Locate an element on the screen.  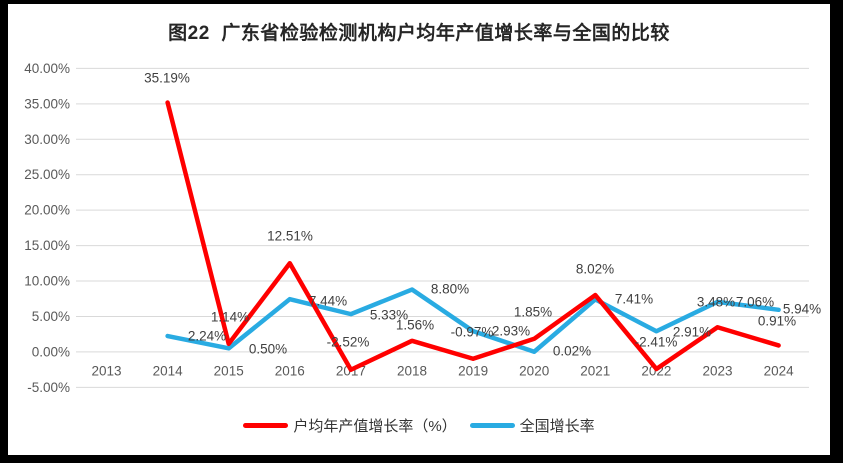
legend-label-national: 全国增长率 is located at coordinates (557, 426).